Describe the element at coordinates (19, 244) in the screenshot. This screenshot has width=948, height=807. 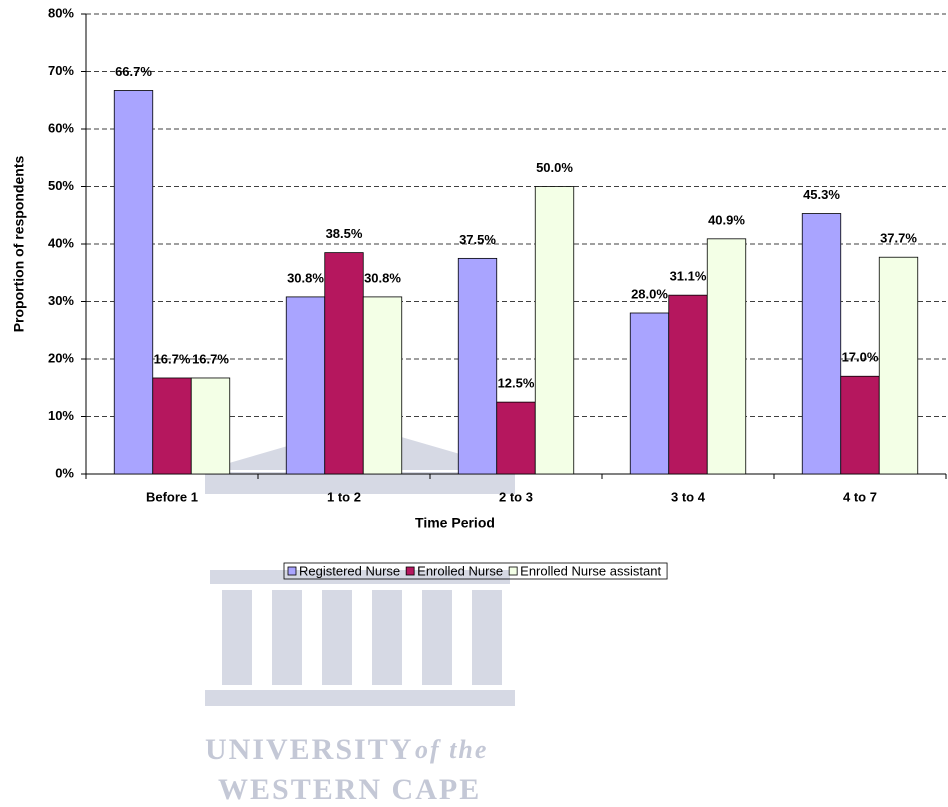
I see `y-axis-title: Proportion of respondents` at that location.